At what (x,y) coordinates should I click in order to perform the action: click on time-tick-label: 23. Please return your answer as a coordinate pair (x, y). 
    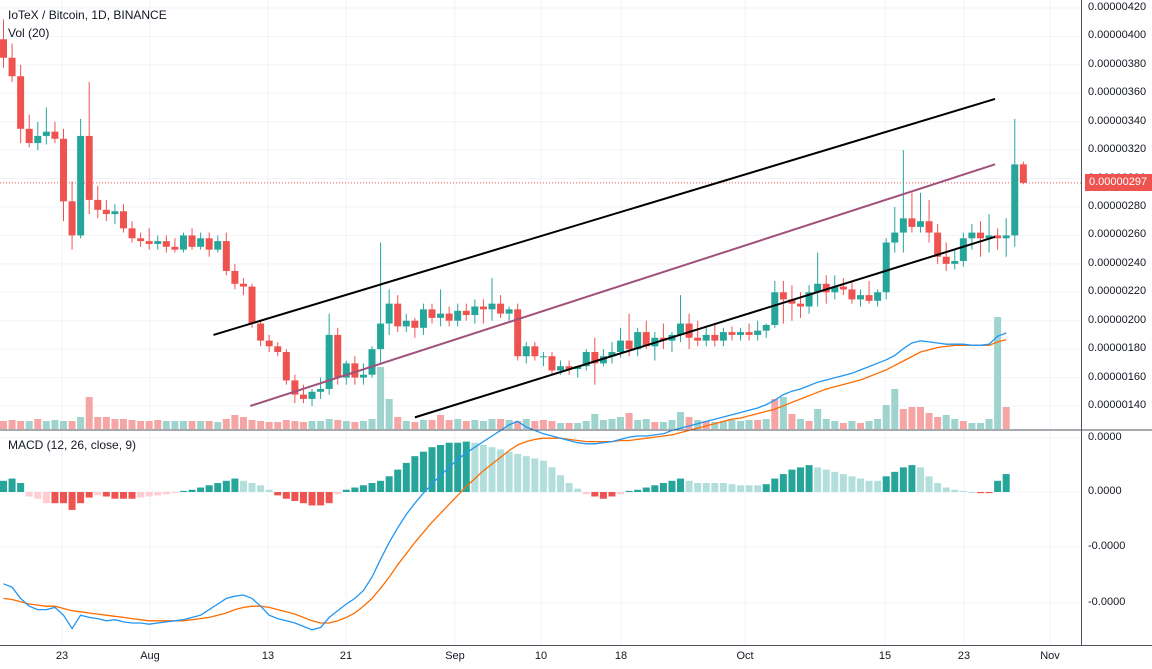
    Looking at the image, I should click on (62, 656).